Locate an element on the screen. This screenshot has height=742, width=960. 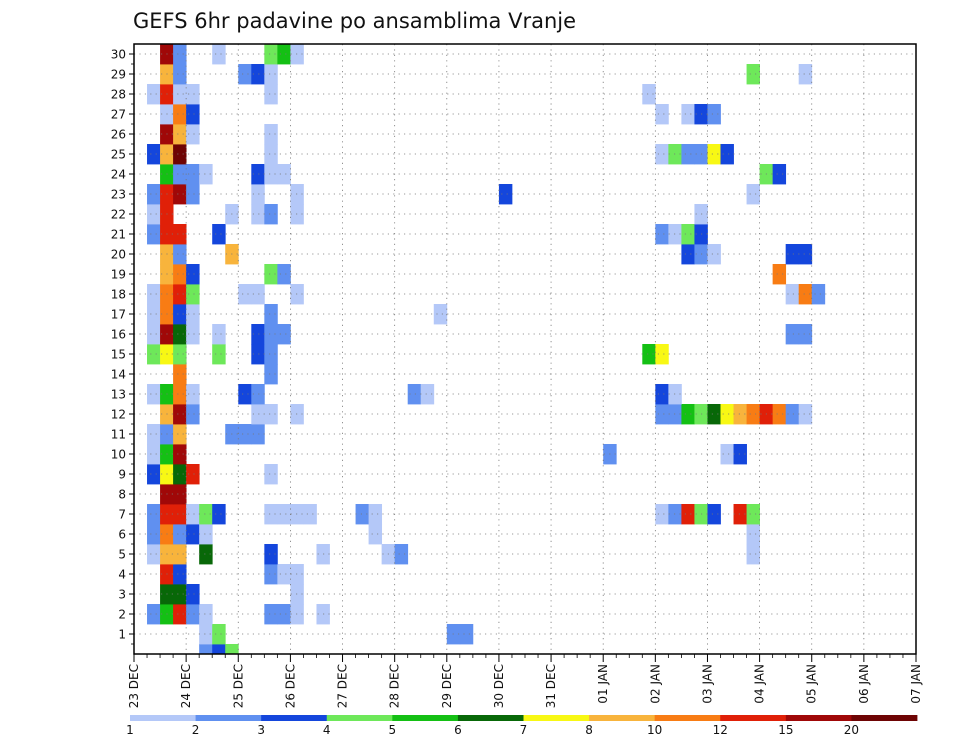
y-tick-label: 4 is located at coordinates (122, 575).